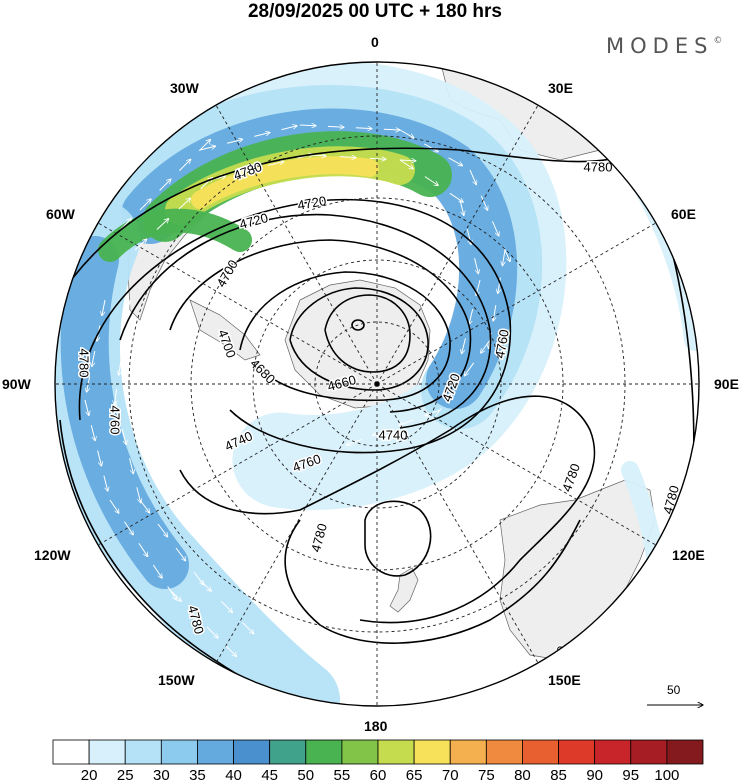  What do you see at coordinates (60, 214) in the screenshot?
I see `lon-label-60w: 60W` at bounding box center [60, 214].